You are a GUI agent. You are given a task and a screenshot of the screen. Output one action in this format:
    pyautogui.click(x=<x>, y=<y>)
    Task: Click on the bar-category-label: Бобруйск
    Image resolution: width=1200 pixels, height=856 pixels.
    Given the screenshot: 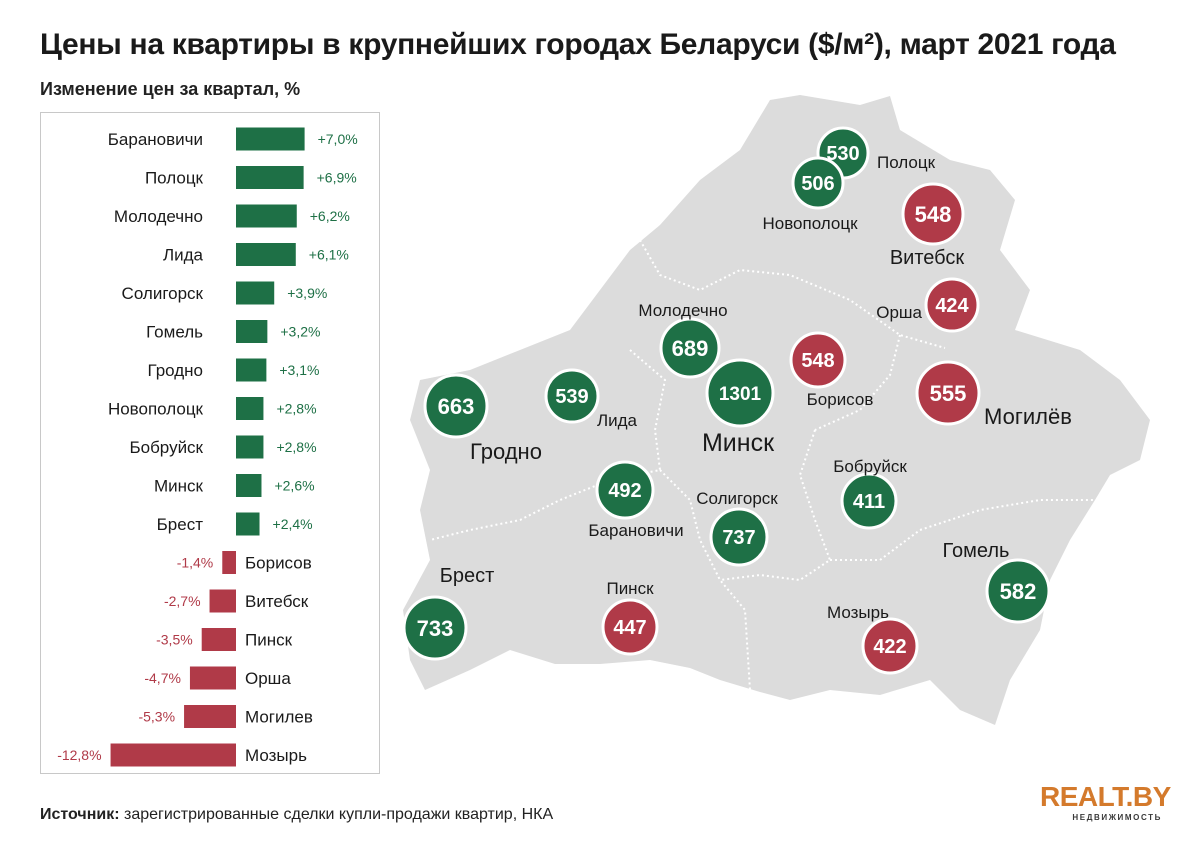 What is the action you would take?
    pyautogui.click(x=166, y=447)
    